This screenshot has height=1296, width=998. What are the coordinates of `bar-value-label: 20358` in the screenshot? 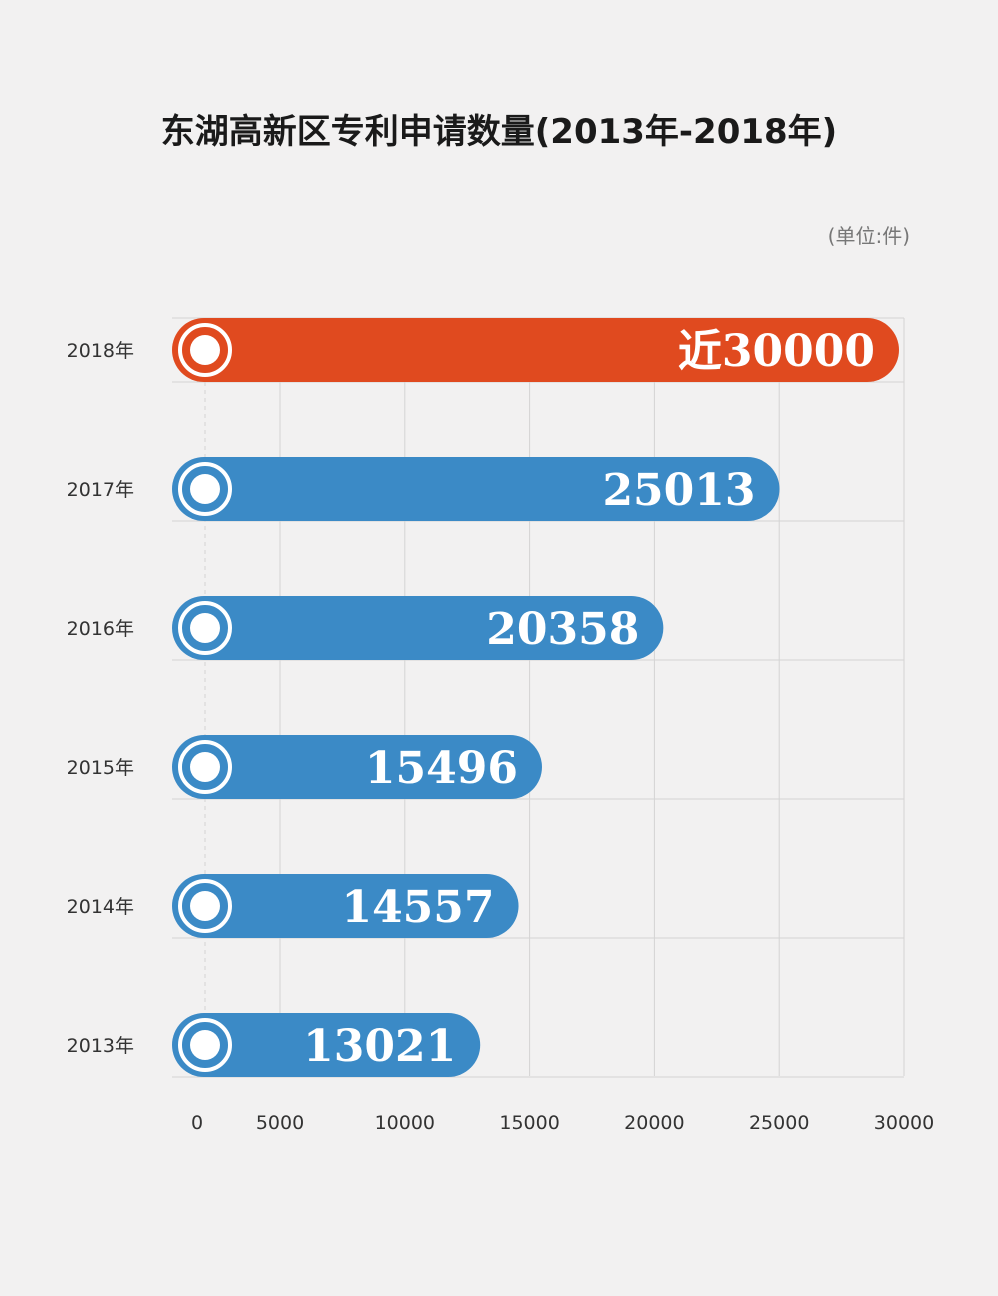 It's located at (562, 629).